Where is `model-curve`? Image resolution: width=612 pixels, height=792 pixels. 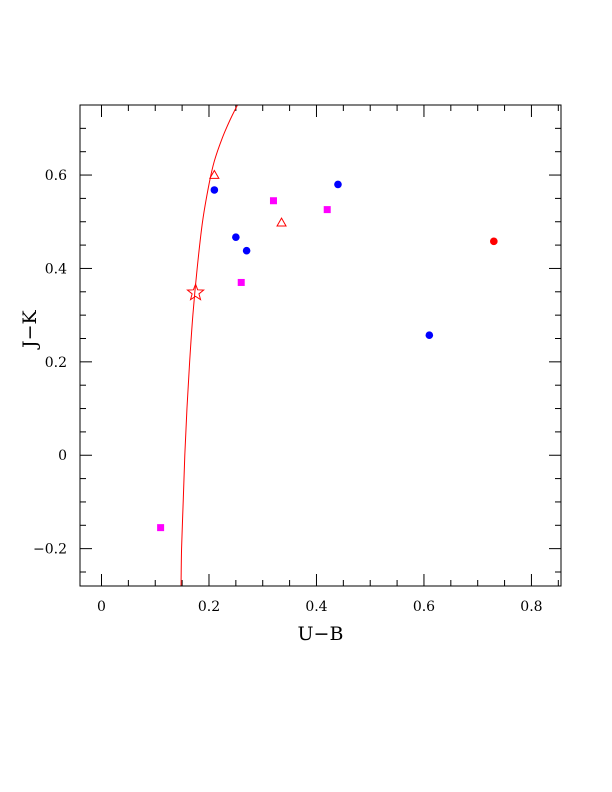 model-curve is located at coordinates (209, 345).